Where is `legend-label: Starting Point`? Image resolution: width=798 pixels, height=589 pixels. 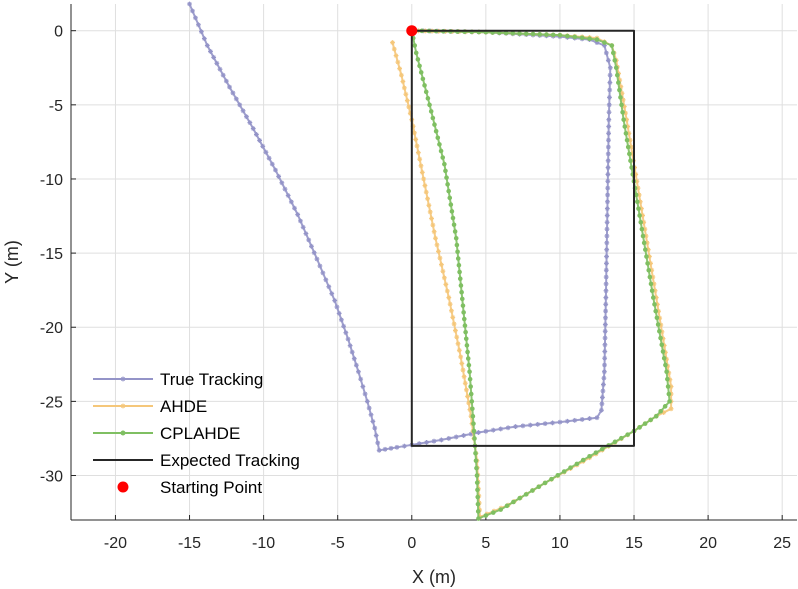
legend-label: Starting Point is located at coordinates (211, 487).